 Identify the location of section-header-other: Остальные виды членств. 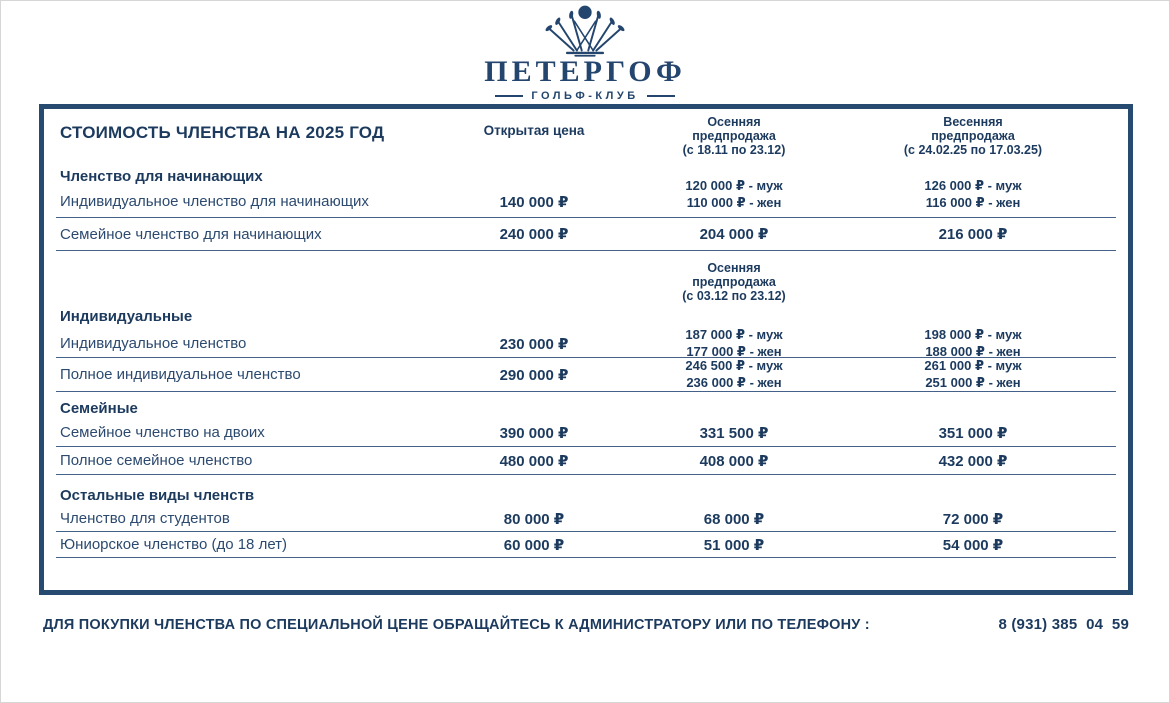
(157, 495).